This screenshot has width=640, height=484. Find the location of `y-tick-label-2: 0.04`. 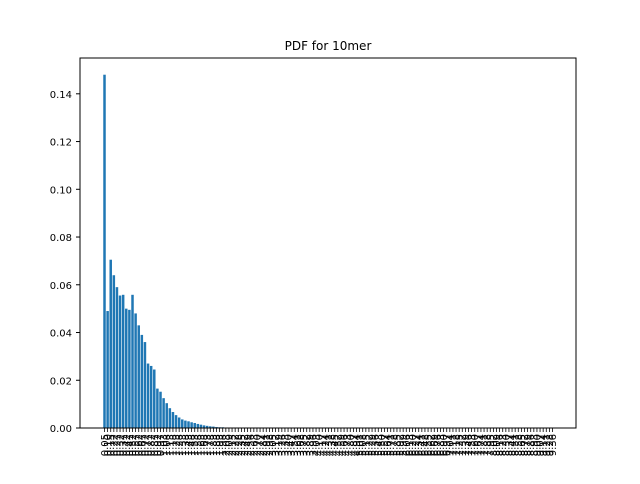

y-tick-label-2: 0.04 is located at coordinates (61, 334).